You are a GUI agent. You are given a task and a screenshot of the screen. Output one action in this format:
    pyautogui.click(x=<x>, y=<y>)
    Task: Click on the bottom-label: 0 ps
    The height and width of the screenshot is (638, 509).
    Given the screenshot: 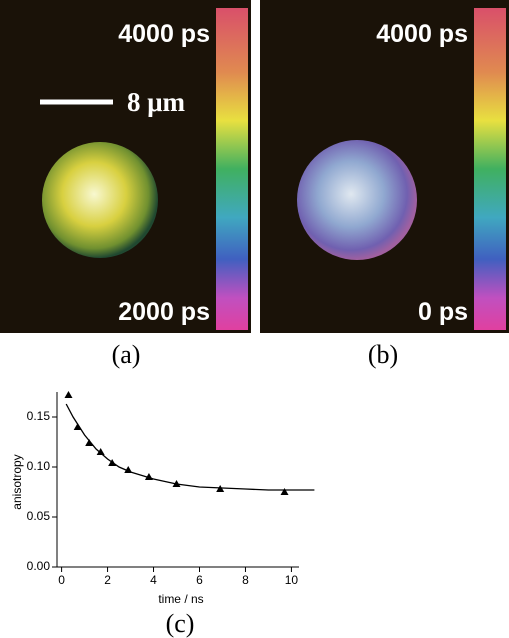 What is the action you would take?
    pyautogui.click(x=443, y=312)
    